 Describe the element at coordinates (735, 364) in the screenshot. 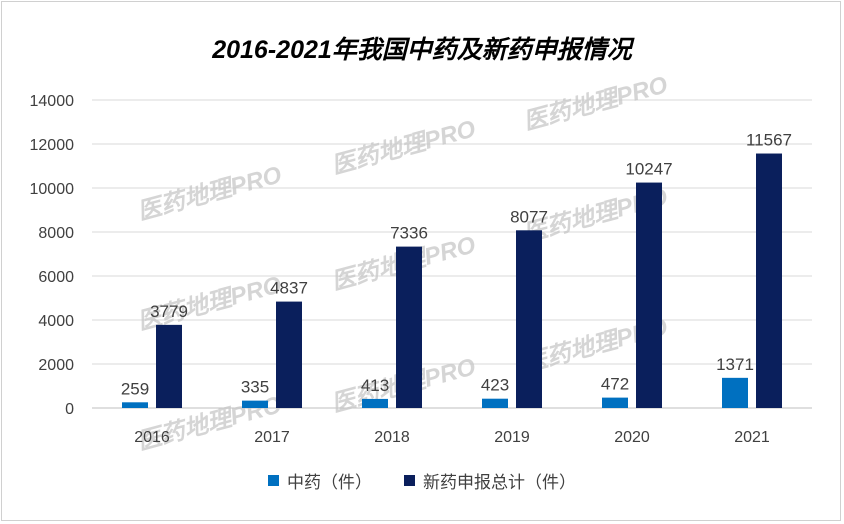

I see `data-label-tcm: 1371` at that location.